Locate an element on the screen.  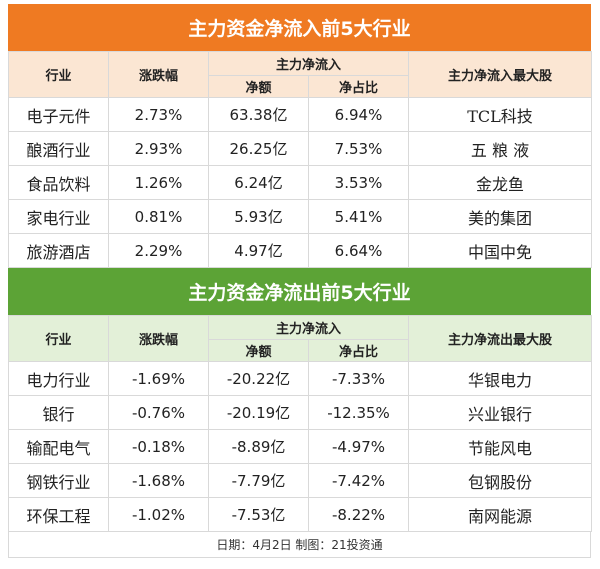
ratio-cell: 3.53% is located at coordinates (358, 182).